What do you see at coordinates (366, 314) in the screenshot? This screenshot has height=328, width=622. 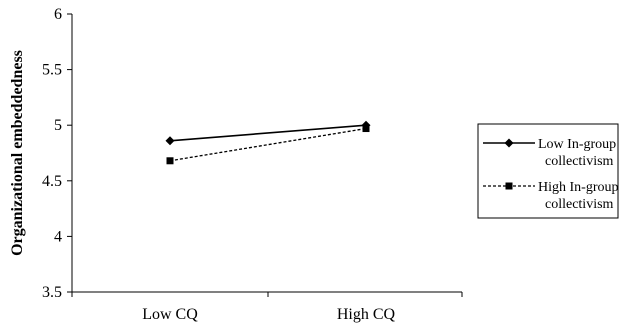 I see `x-tick-label: High CQ` at bounding box center [366, 314].